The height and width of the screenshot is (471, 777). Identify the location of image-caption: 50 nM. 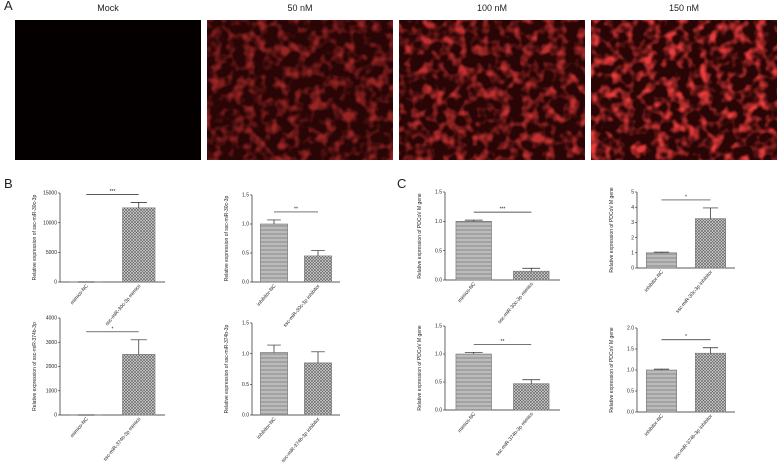
(299, 8).